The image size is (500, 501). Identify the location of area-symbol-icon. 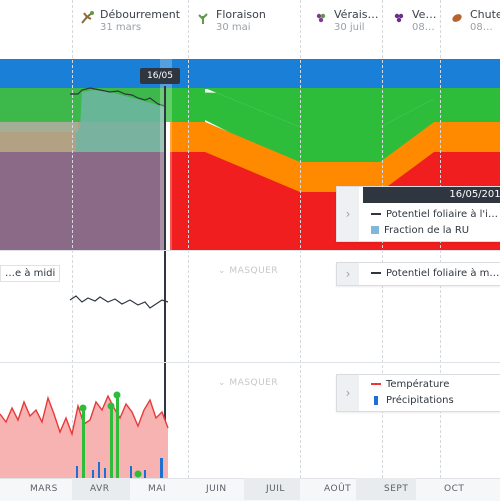
(375, 230).